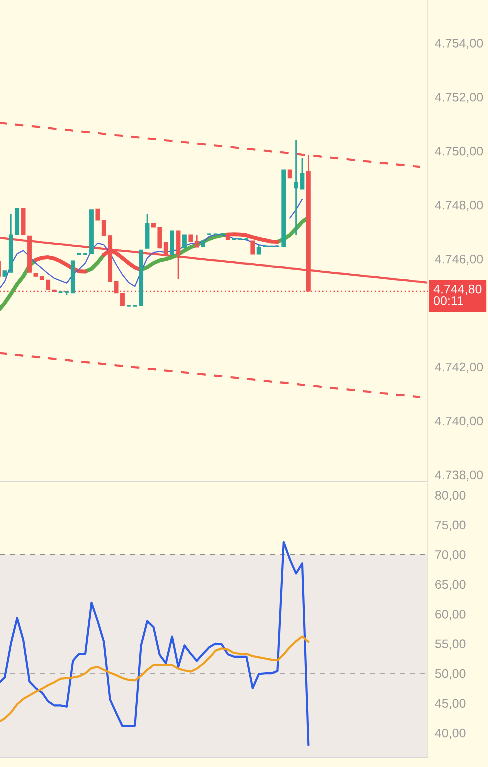 This screenshot has width=488, height=767. What do you see at coordinates (458, 295) in the screenshot?
I see `ref-line-label: 4.744,80 00:11` at bounding box center [458, 295].